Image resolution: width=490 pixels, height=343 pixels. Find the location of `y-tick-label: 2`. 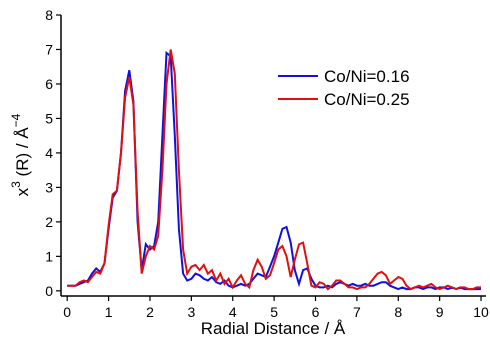

y-tick-label: 2 is located at coordinates (49, 222).